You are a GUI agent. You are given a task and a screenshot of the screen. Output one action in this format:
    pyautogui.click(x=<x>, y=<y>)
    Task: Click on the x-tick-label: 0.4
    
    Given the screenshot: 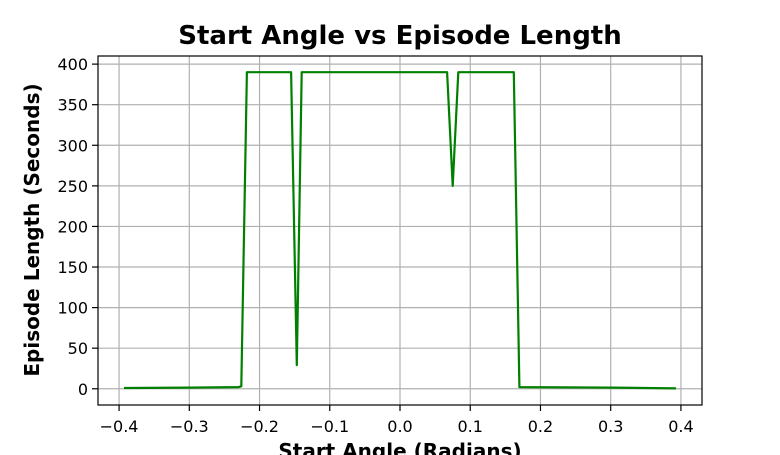 What is the action you would take?
    pyautogui.click(x=680, y=426)
    